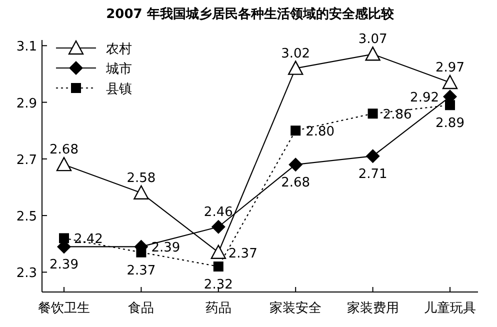  What do you see at coordinates (295, 54) in the screenshot?
I see `data-label: 3.02` at bounding box center [295, 54].